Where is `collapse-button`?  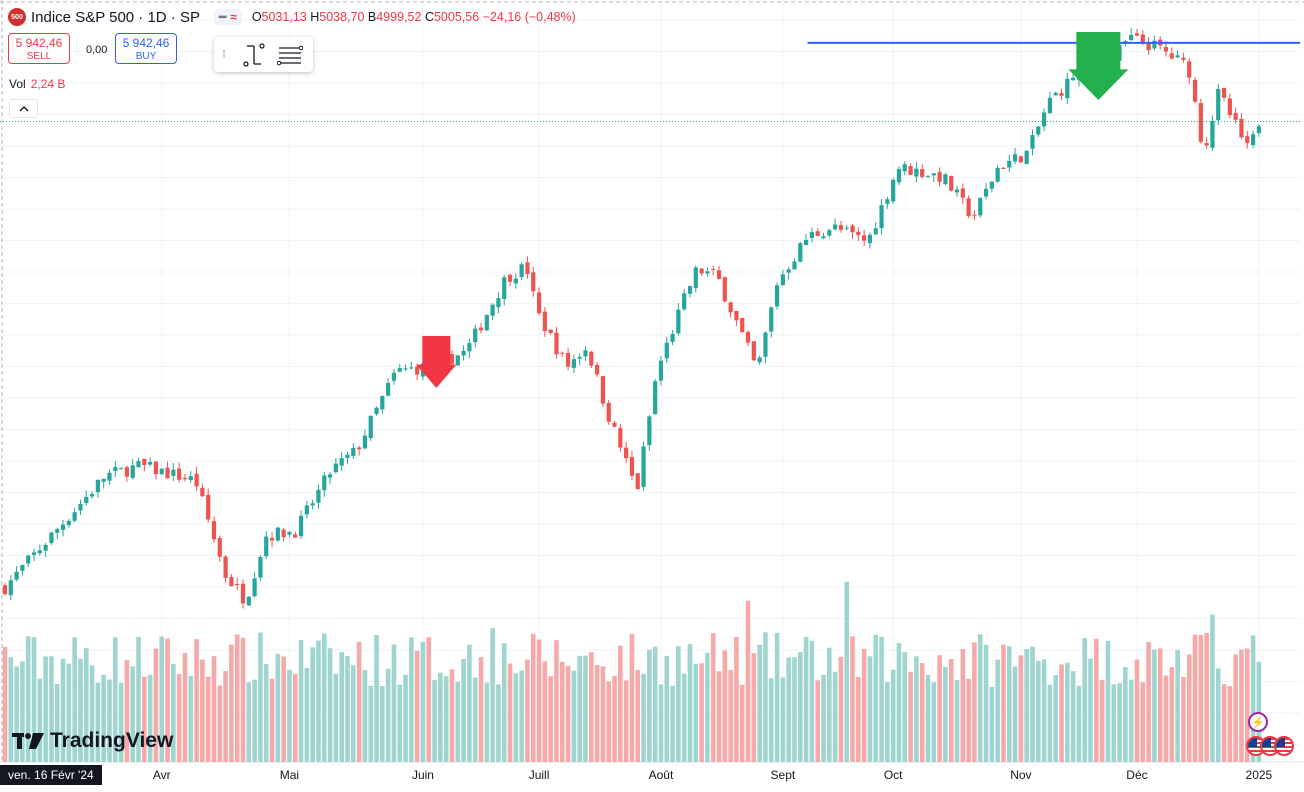
collapse-button is located at coordinates (23, 108).